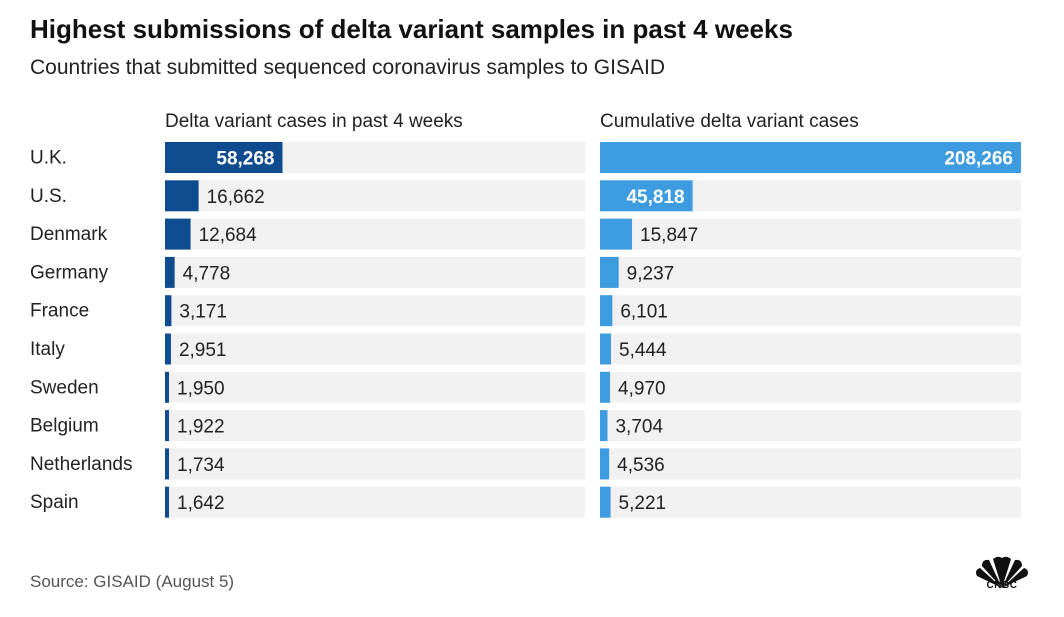 The image size is (1064, 617). Describe the element at coordinates (201, 503) in the screenshot. I see `bar-value-label: 1,642` at that location.